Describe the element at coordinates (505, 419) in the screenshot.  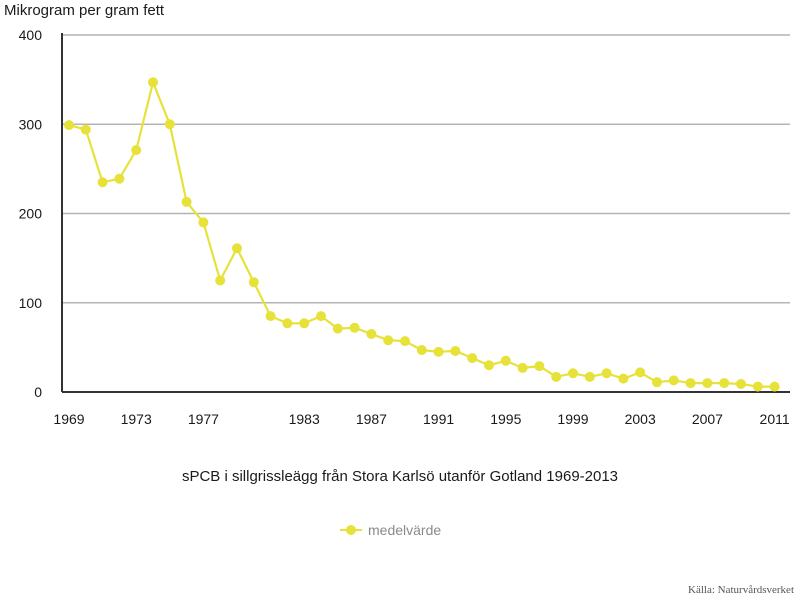
I see `x-tick-label: 1995` at that location.